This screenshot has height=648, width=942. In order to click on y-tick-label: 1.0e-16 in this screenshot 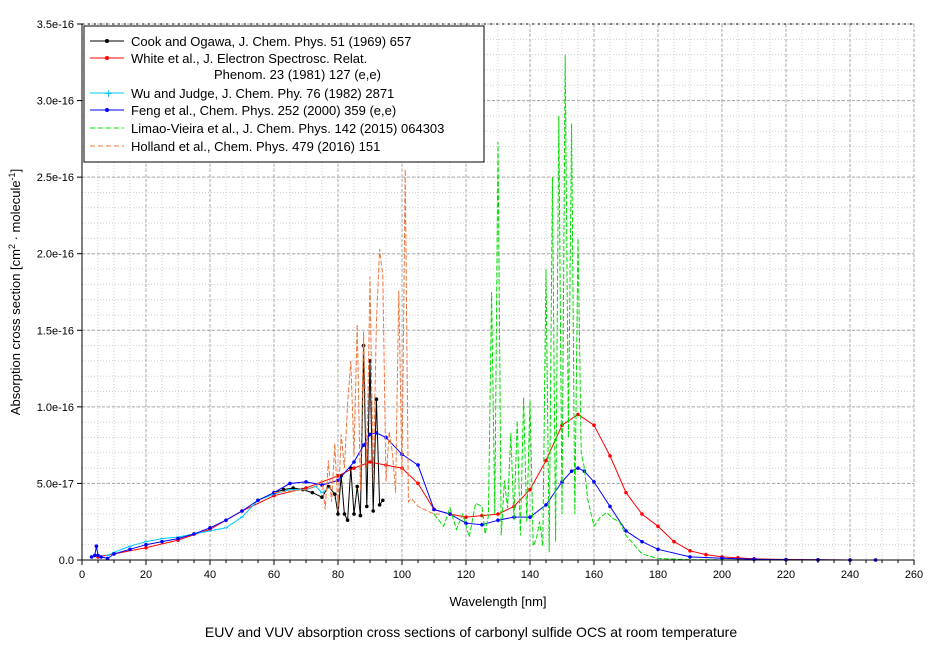, I will do `click(55, 408)`.